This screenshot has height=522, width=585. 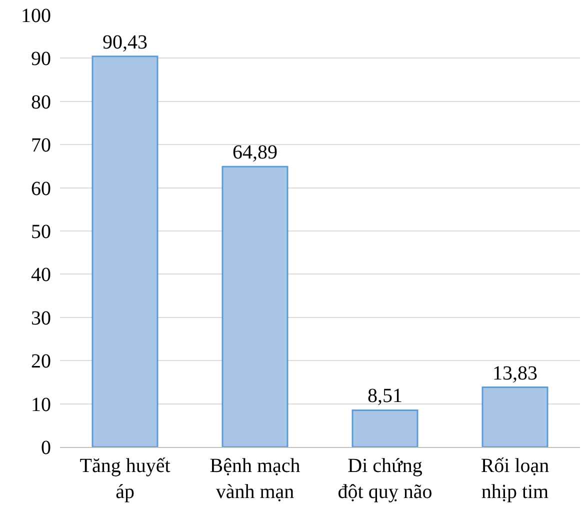 I want to click on data-label: 90,43, so click(x=125, y=42).